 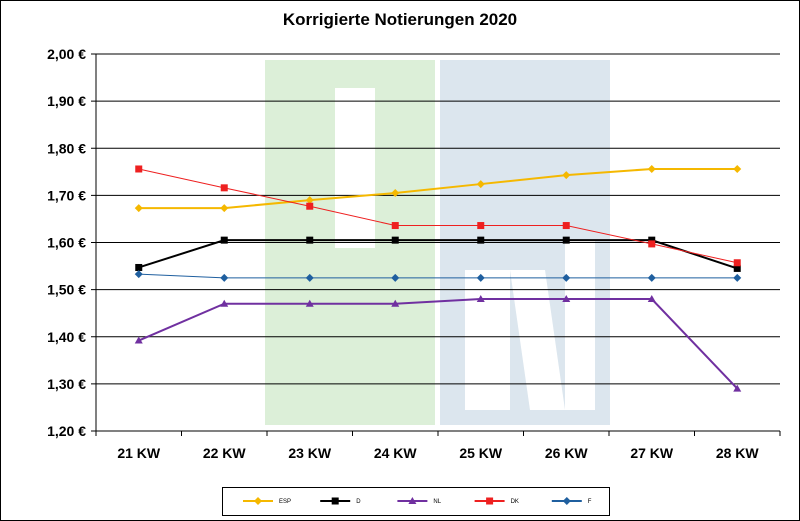 What do you see at coordinates (437, 502) in the screenshot?
I see `legend-label-nl: NL` at bounding box center [437, 502].